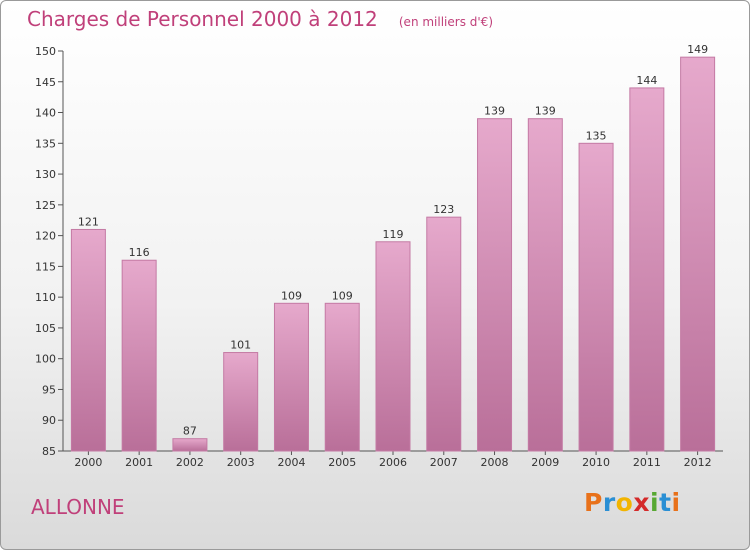  Describe the element at coordinates (88, 221) in the screenshot. I see `bar-value-label: 121` at that location.